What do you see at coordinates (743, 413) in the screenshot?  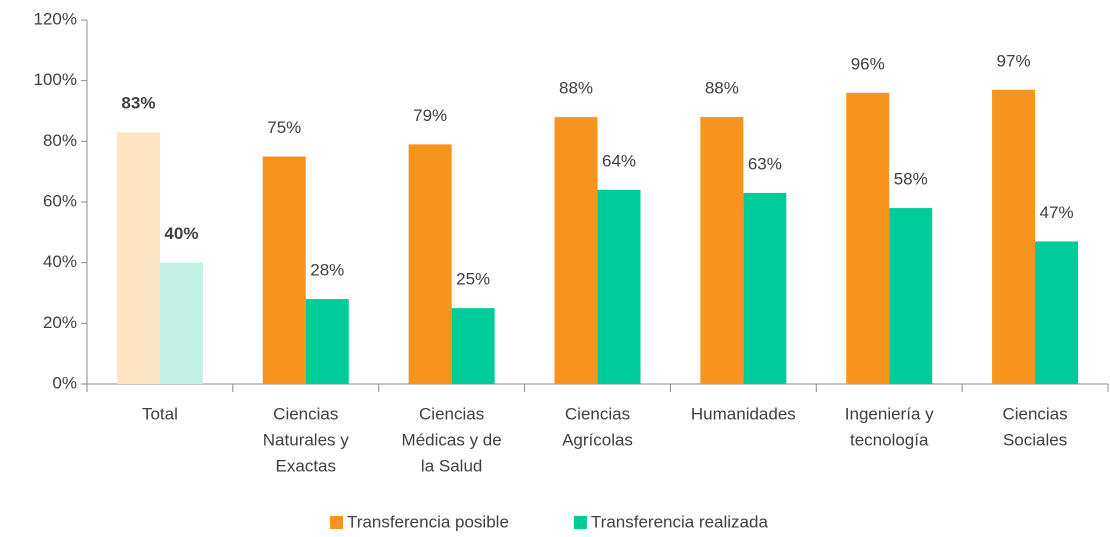 I see `x-tick-label: Humanidades` at bounding box center [743, 413].